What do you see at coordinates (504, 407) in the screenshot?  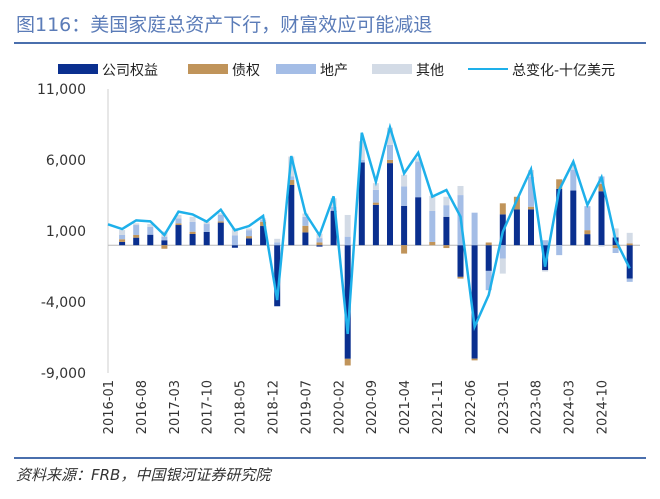 I see `x-tick-label: 2023-01` at bounding box center [504, 407].